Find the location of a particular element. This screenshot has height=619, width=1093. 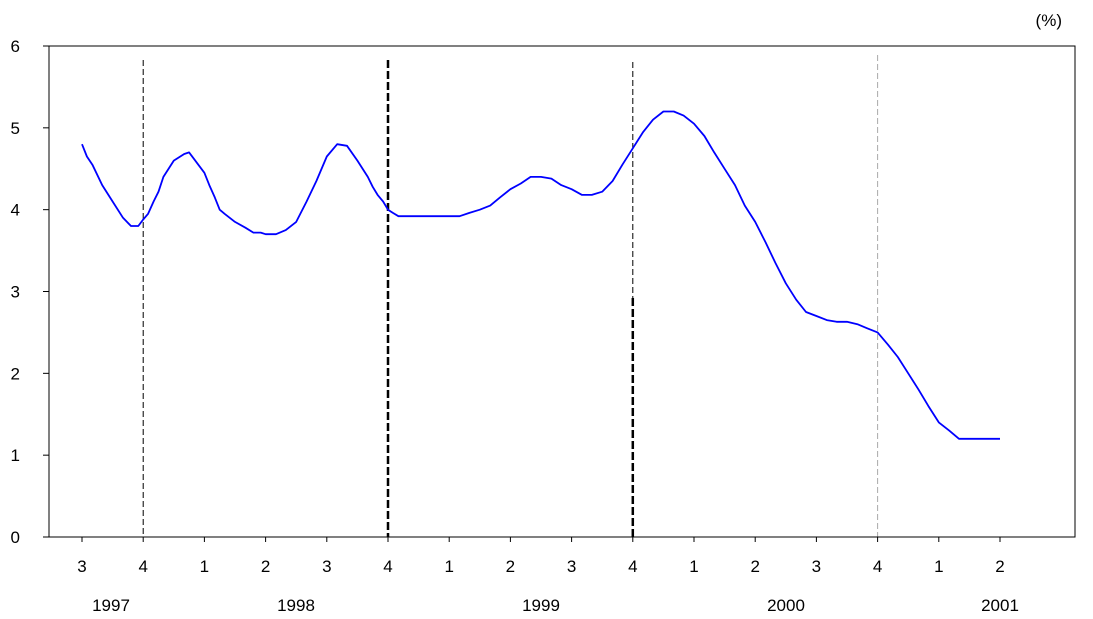

unit-label: (%) is located at coordinates (1049, 20).